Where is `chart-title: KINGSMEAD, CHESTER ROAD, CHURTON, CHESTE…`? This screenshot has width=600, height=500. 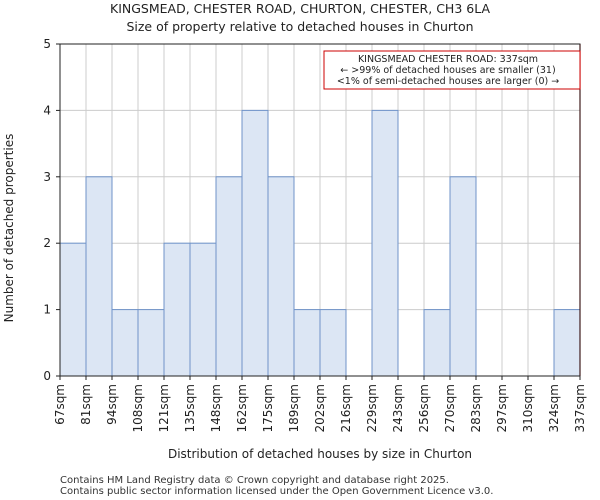
chart-title: KINGSMEAD, CHESTER ROAD, CHURTON, CHESTE… is located at coordinates (300, 8).